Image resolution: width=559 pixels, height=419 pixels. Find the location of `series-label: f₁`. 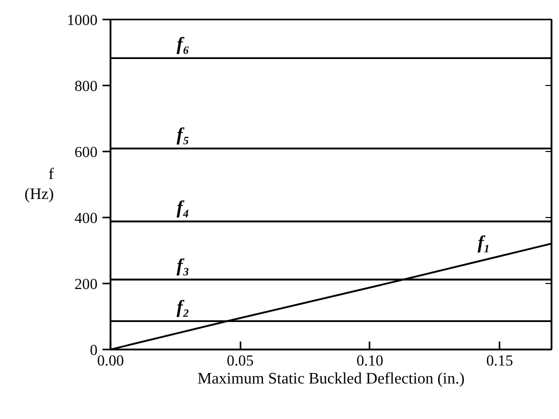

series-label: f₁ is located at coordinates (484, 243).